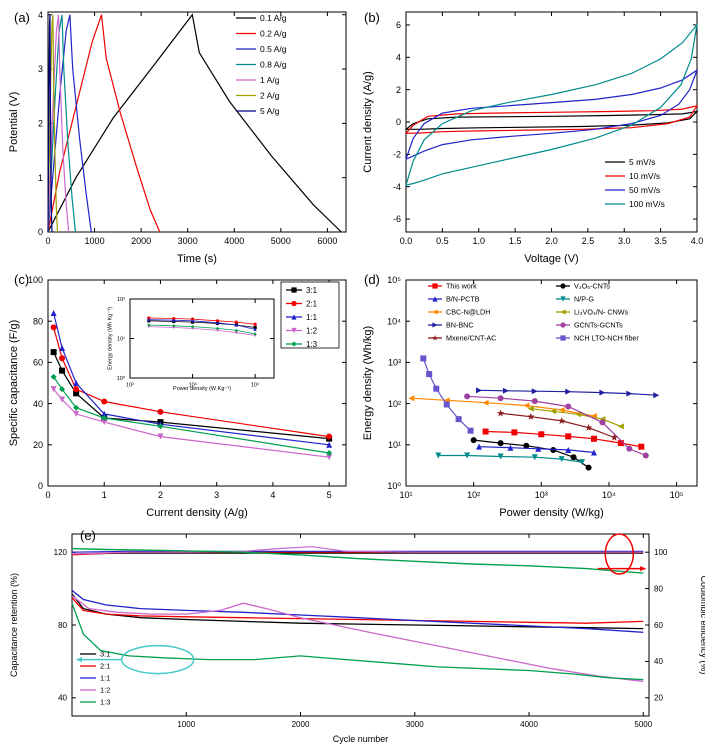  Describe the element at coordinates (658, 625) in the screenshot. I see `y2-tick-label: 60` at that location.